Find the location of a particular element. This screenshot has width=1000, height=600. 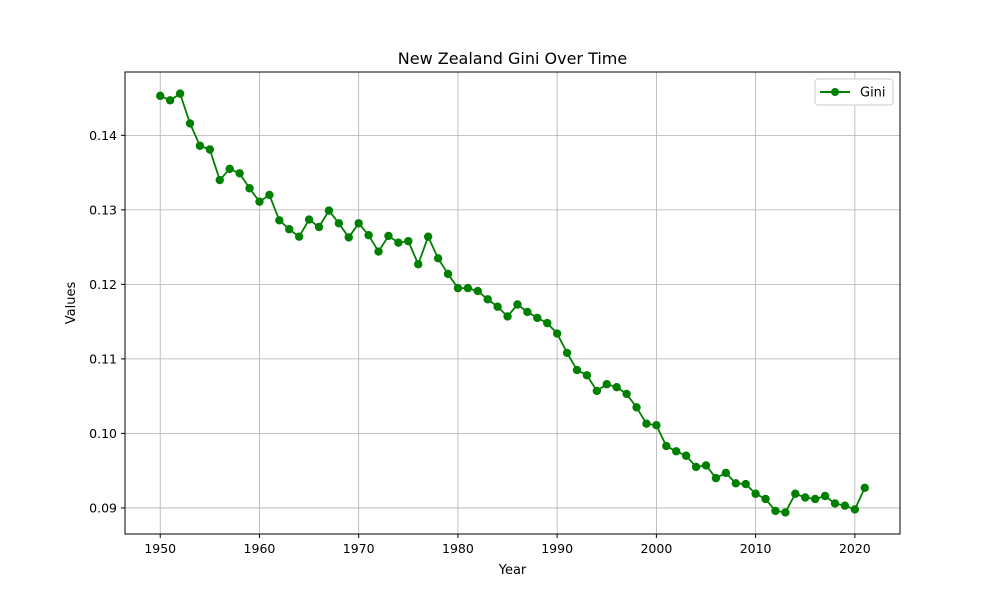

y-tick-label: 0.13 is located at coordinates (103, 209).